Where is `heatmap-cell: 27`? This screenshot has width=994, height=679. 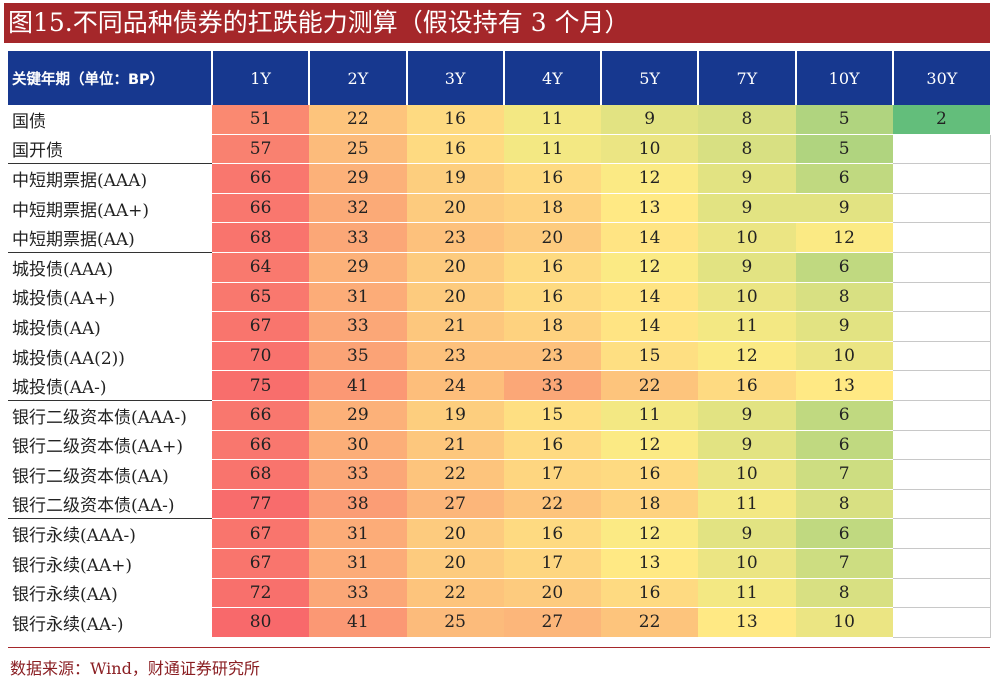 heatmap-cell: 27 is located at coordinates (552, 622).